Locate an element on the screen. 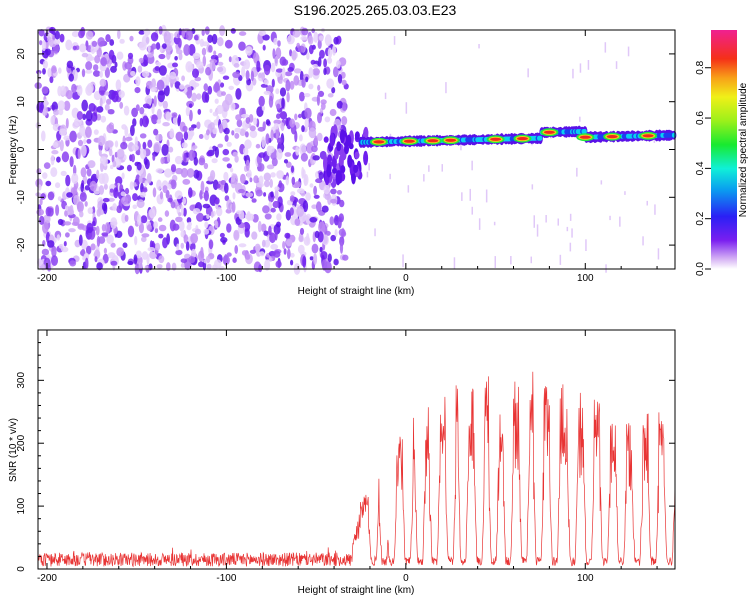 The height and width of the screenshot is (600, 750). spectrogram-x-tick-label: 100 is located at coordinates (585, 278).